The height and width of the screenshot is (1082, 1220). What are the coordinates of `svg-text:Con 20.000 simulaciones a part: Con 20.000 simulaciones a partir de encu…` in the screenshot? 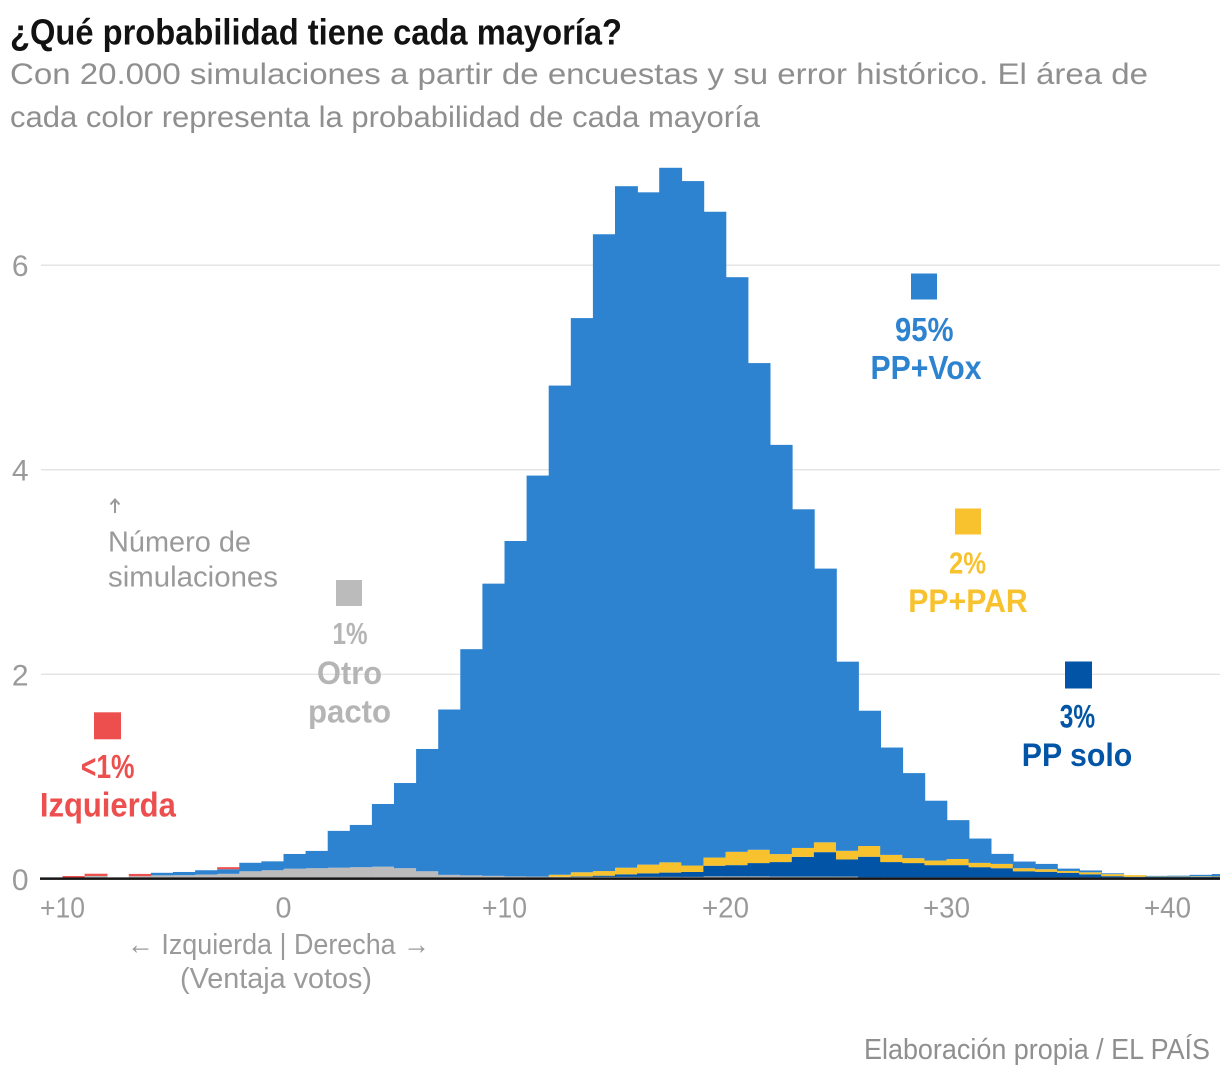 It's located at (579, 74).